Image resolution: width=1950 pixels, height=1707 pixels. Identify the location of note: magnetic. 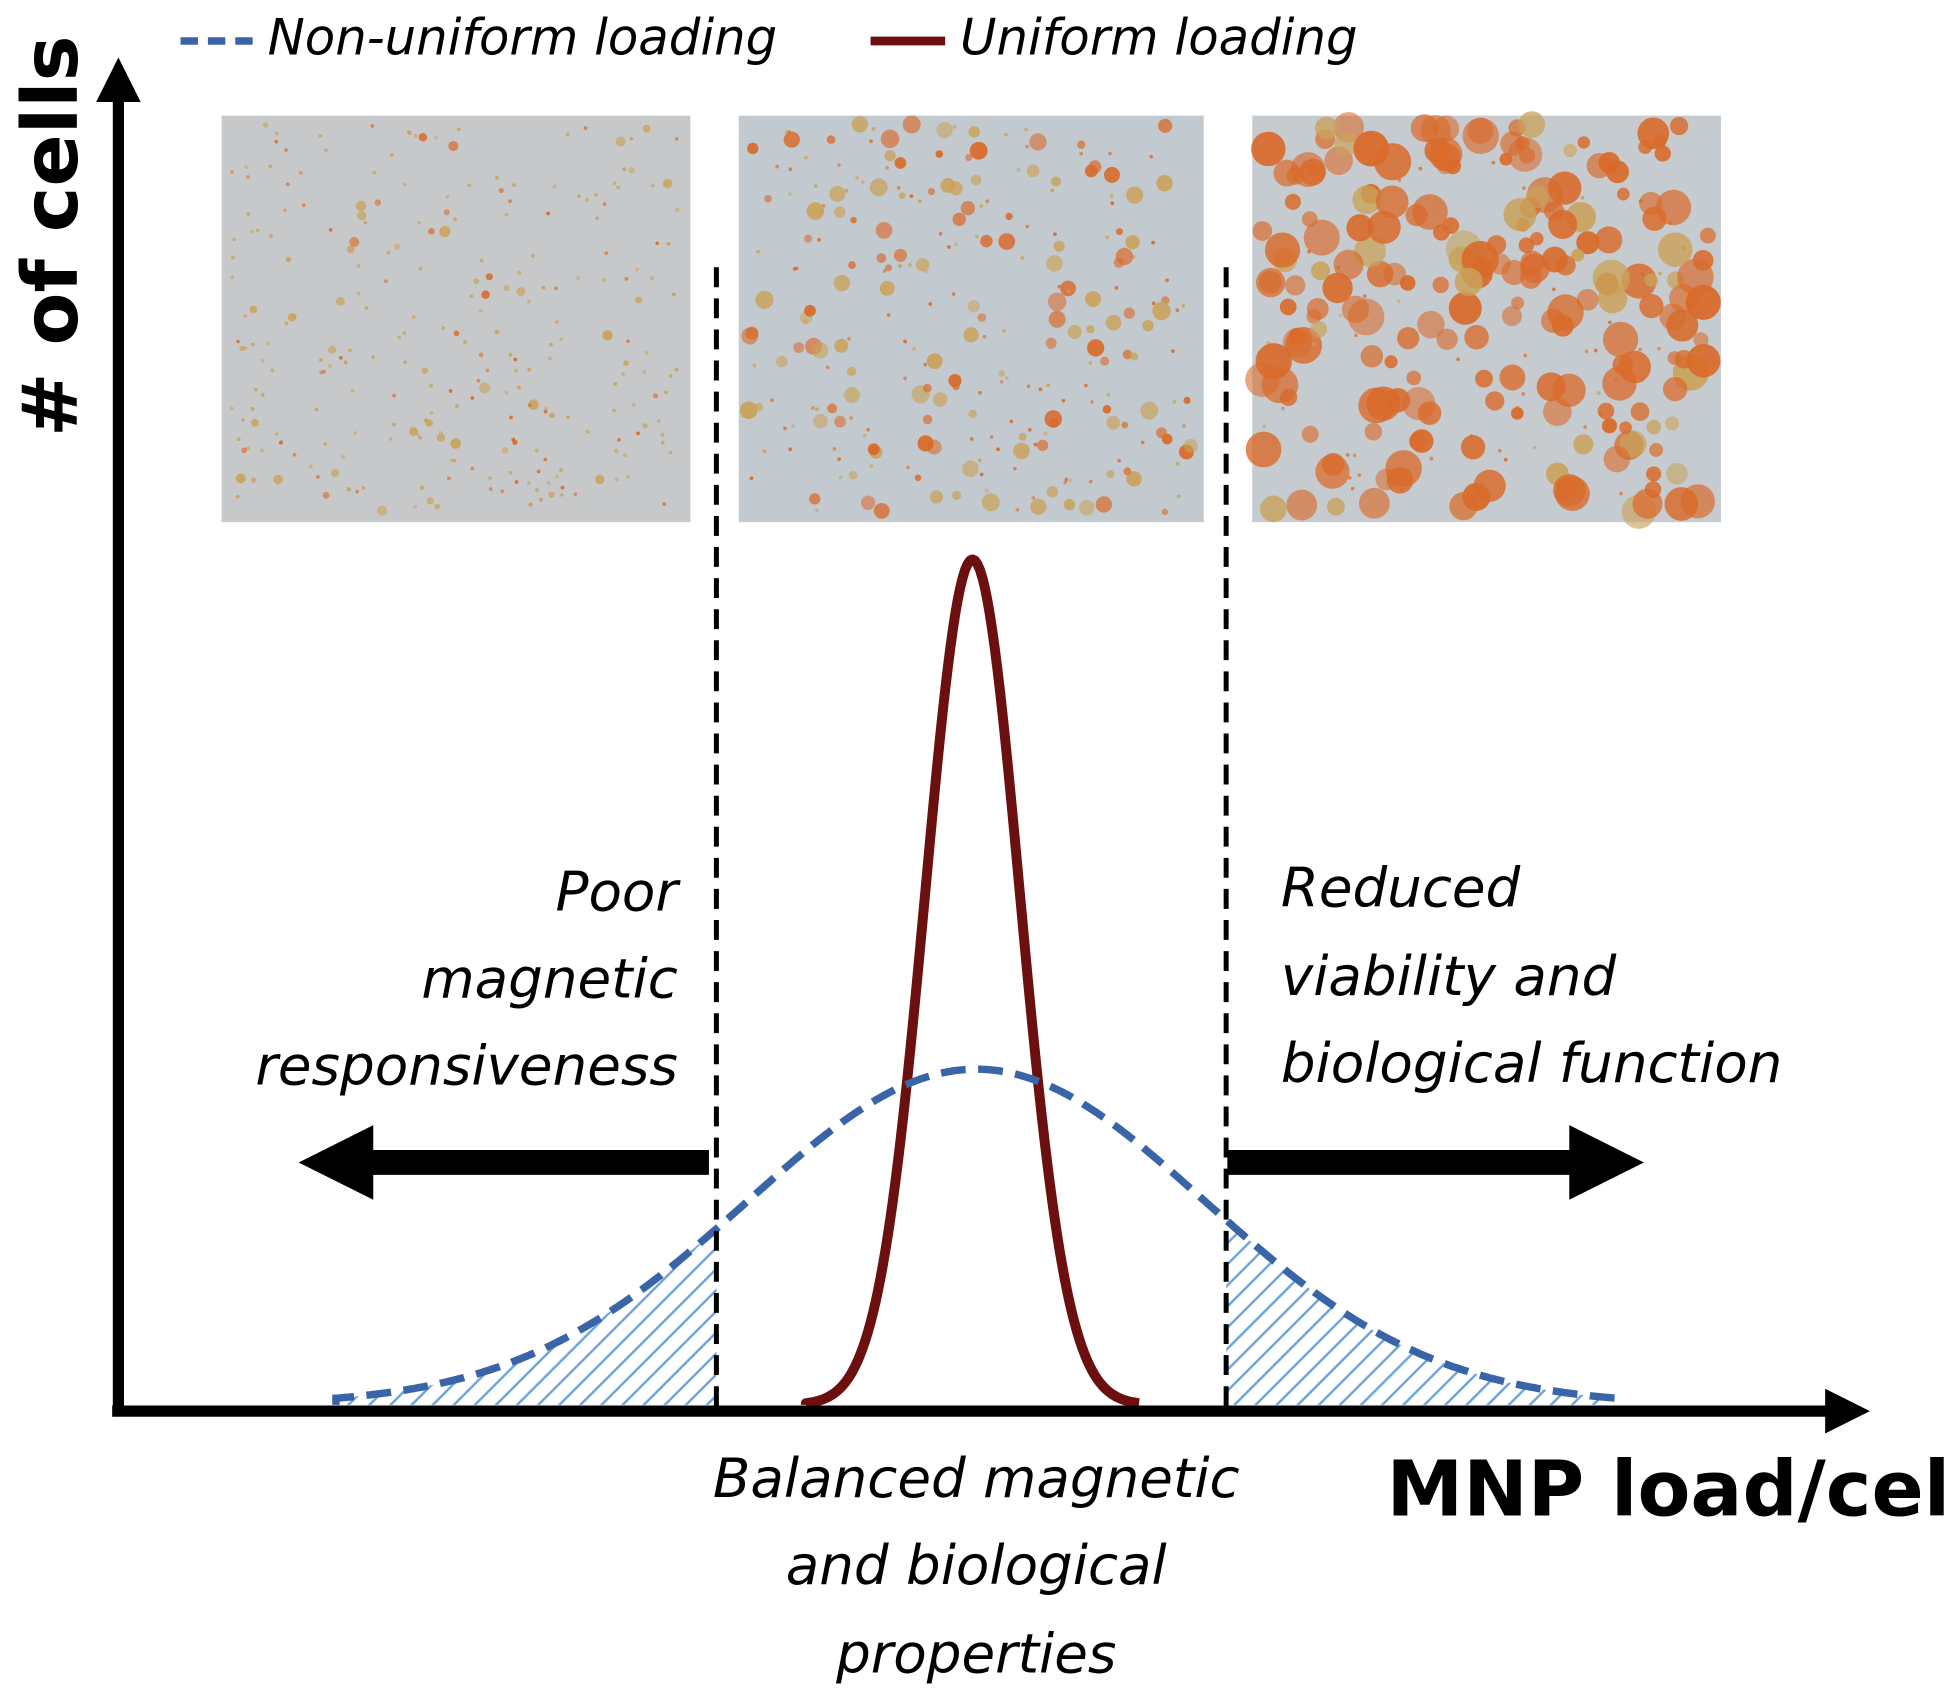
(549, 978).